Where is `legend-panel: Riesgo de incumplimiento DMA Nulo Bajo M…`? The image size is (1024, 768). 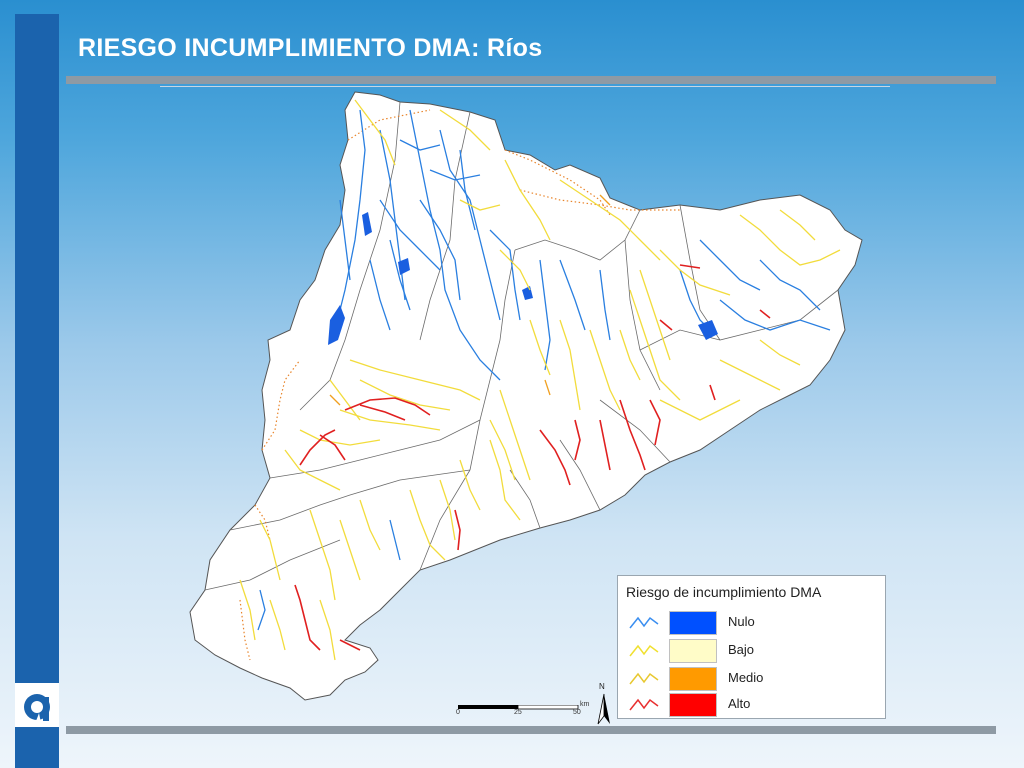 legend-panel: Riesgo de incumplimiento DMA Nulo Bajo M… is located at coordinates (751, 647).